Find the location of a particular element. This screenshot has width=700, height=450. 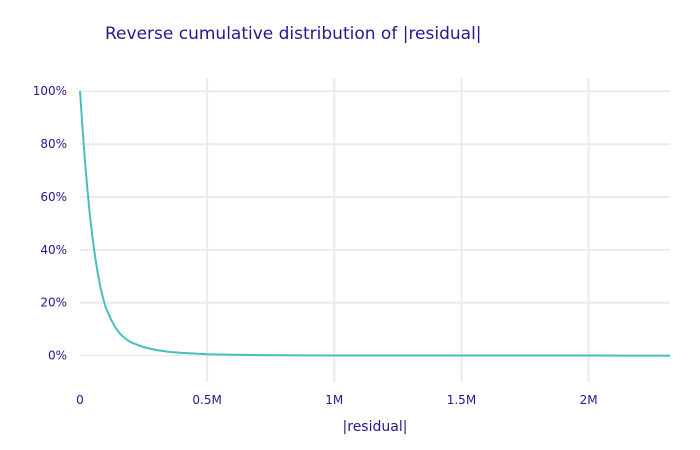

x-axis-title: |residual| is located at coordinates (375, 427).